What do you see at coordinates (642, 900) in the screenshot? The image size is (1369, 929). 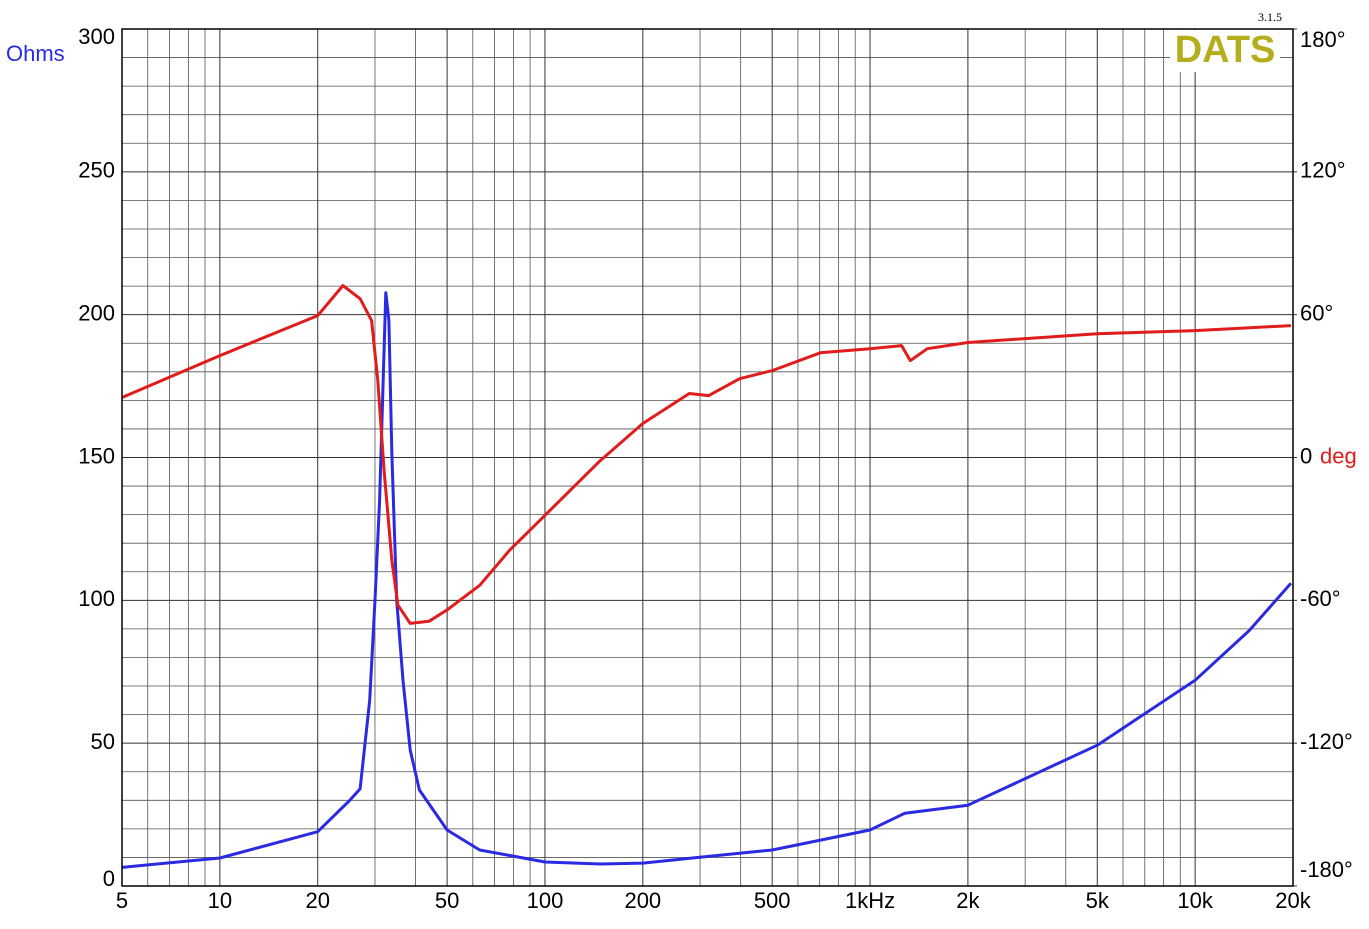 I see `x-tick-label: 200` at bounding box center [642, 900].